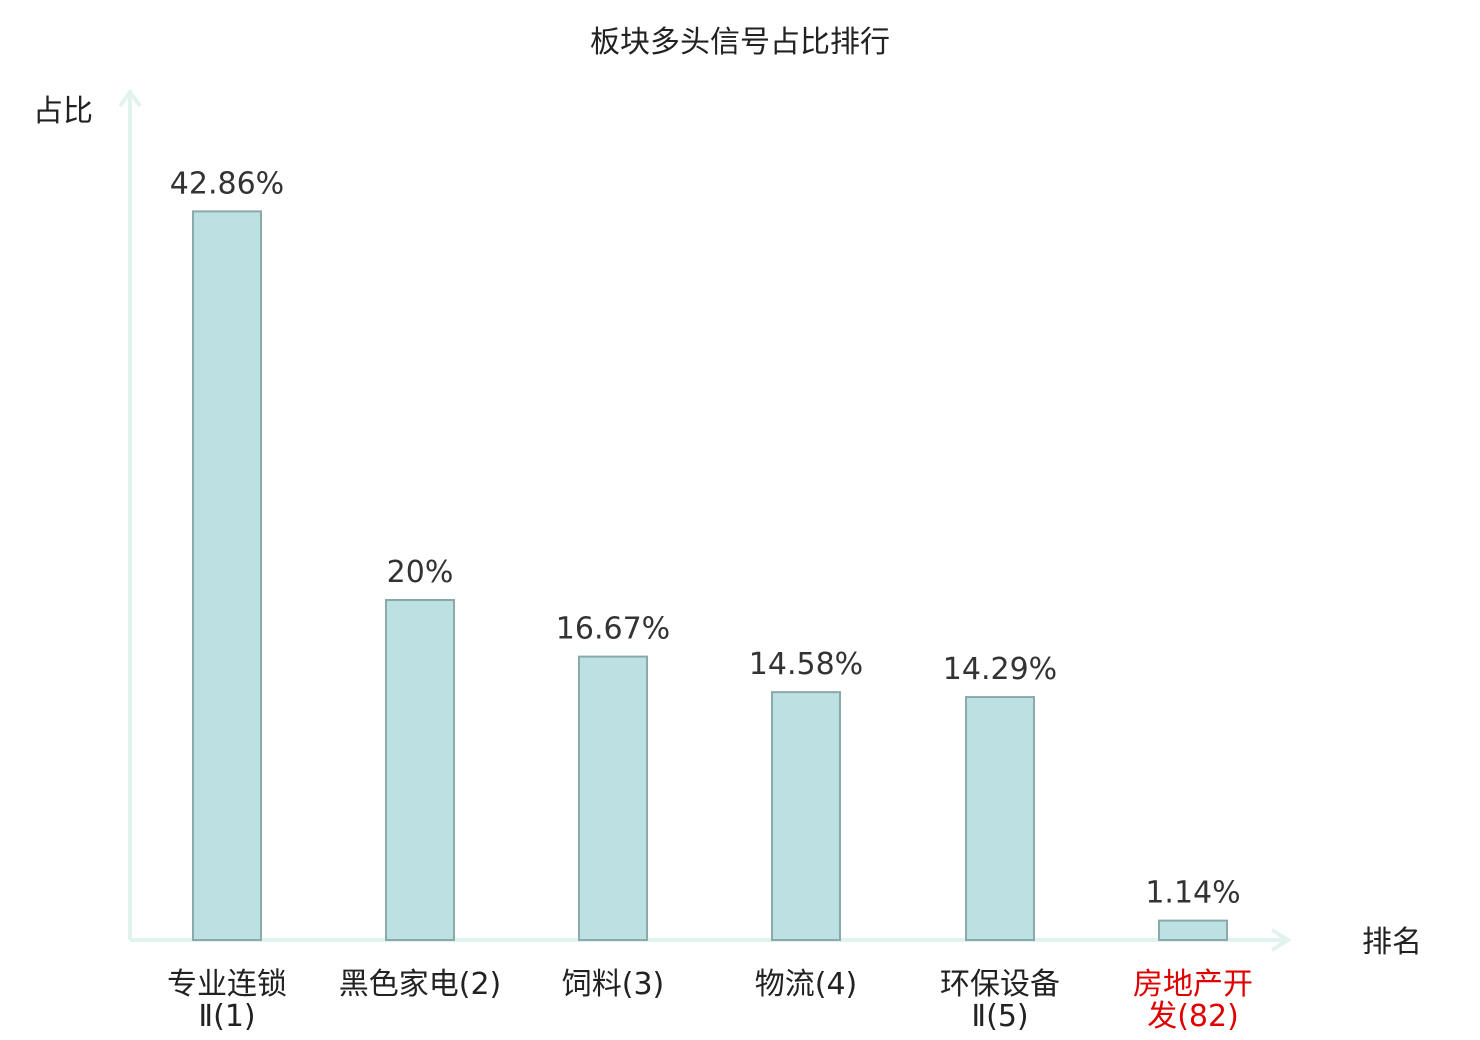 Image resolution: width=1480 pixels, height=1040 pixels. What do you see at coordinates (1392, 942) in the screenshot?
I see `x-axis-label: 排名` at bounding box center [1392, 942].